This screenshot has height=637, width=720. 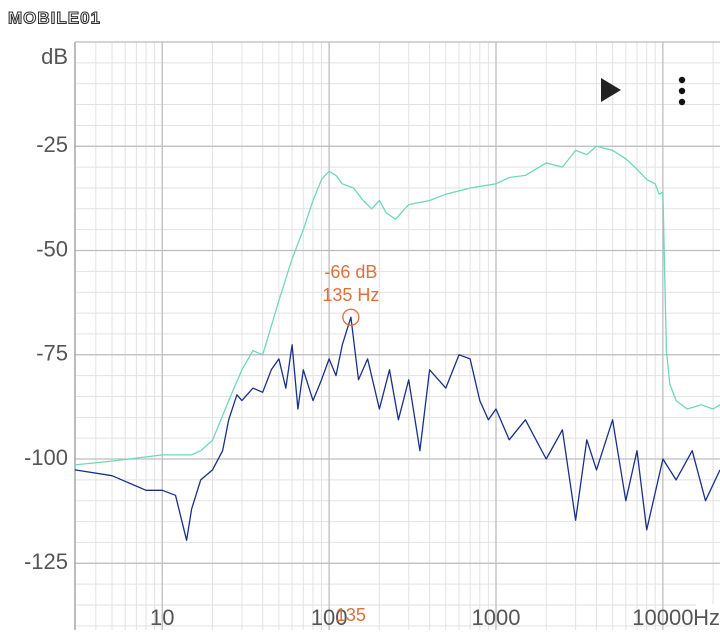 What do you see at coordinates (662, 617) in the screenshot?
I see `x-tick-label: 10000` at bounding box center [662, 617].